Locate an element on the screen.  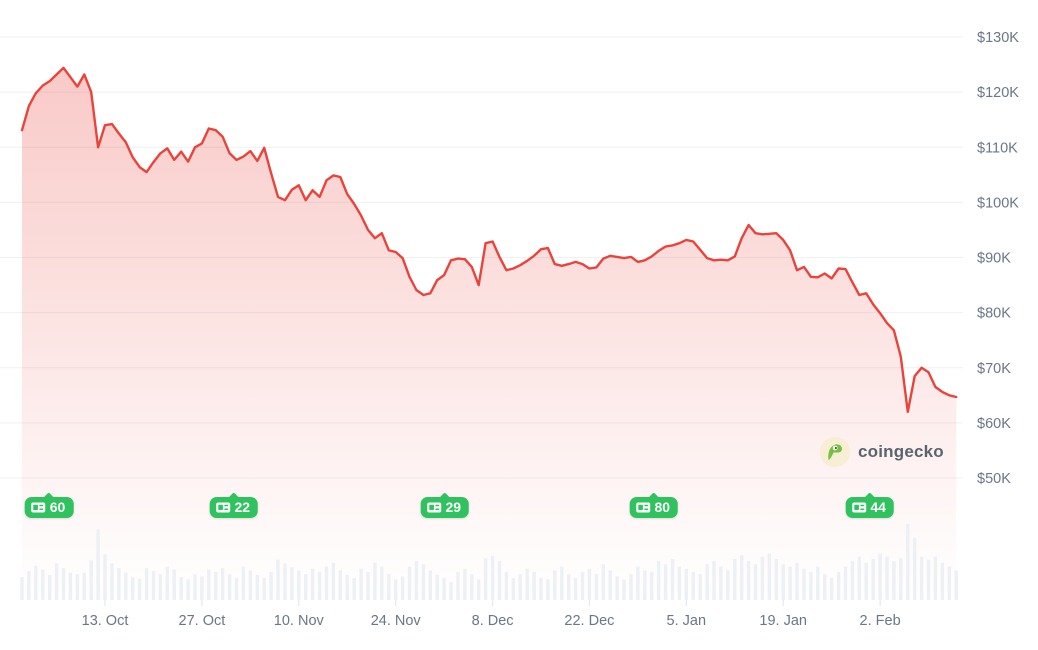
x-axis-label: 22. Dec is located at coordinates (589, 621).